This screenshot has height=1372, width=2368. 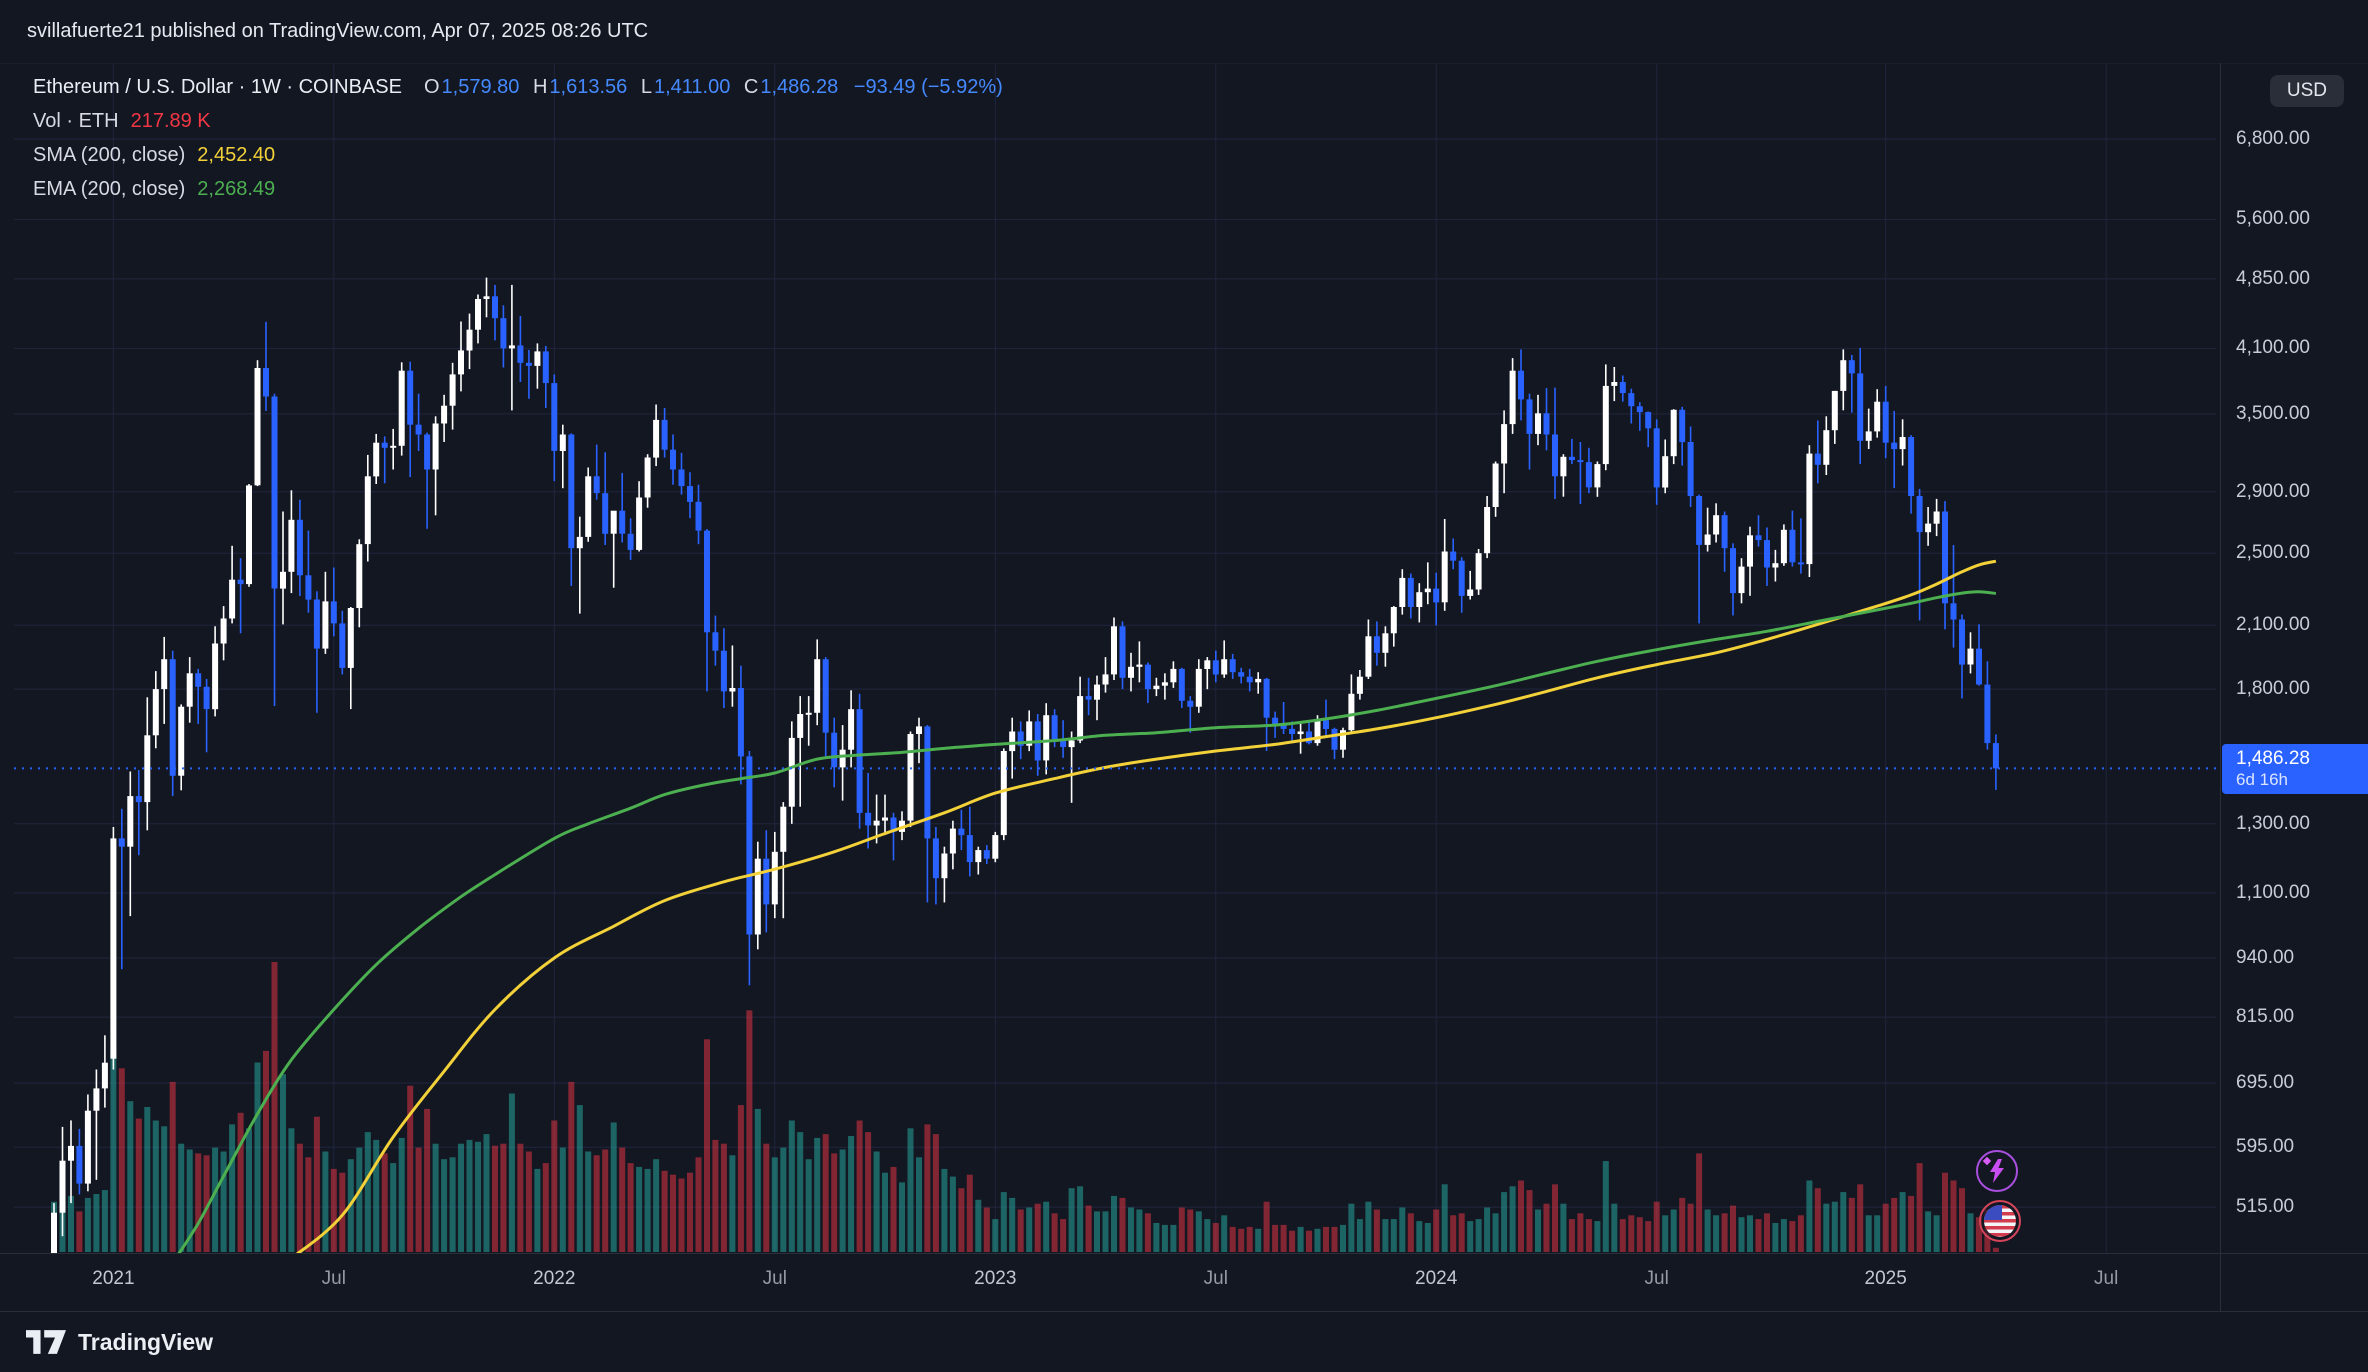 What do you see at coordinates (113, 1278) in the screenshot?
I see `time-axis-label: 2021` at bounding box center [113, 1278].